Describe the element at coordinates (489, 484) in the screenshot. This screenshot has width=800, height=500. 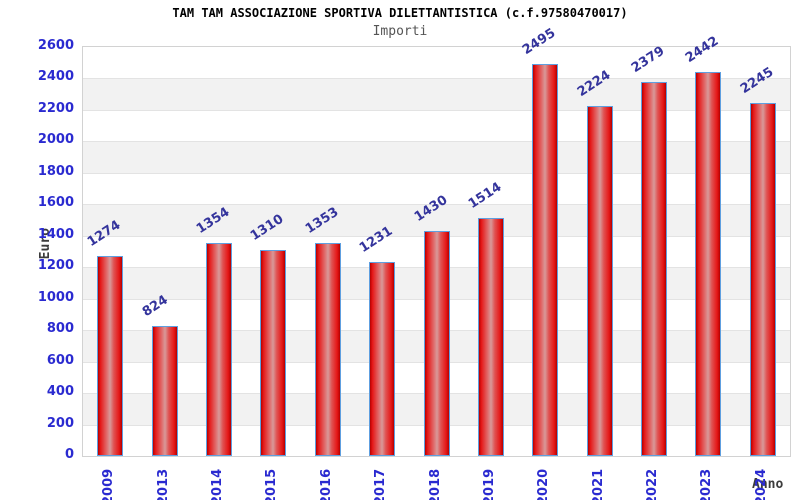
I see `x-tick-label: 2019` at that location.